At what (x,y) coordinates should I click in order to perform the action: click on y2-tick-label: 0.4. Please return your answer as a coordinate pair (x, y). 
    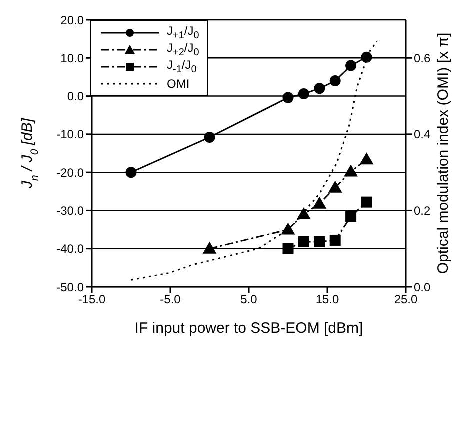
    Looking at the image, I should click on (423, 135).